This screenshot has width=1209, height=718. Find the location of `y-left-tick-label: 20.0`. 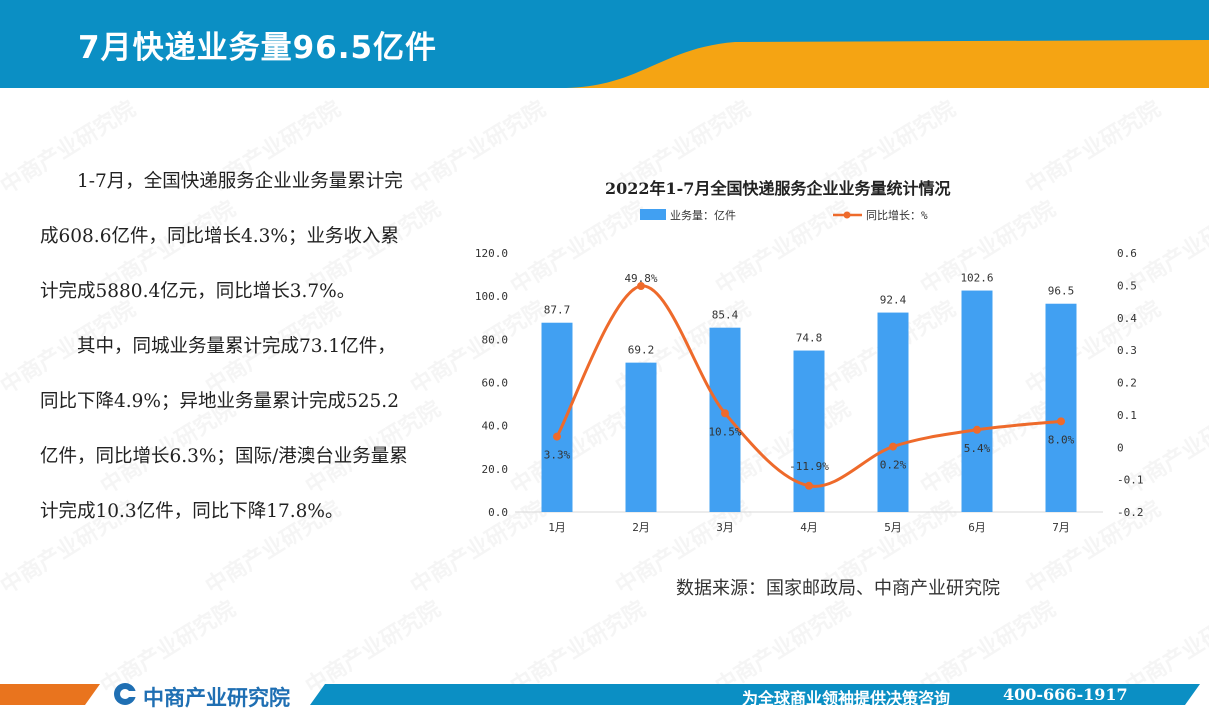

y-left-tick-label: 20.0 is located at coordinates (495, 469).